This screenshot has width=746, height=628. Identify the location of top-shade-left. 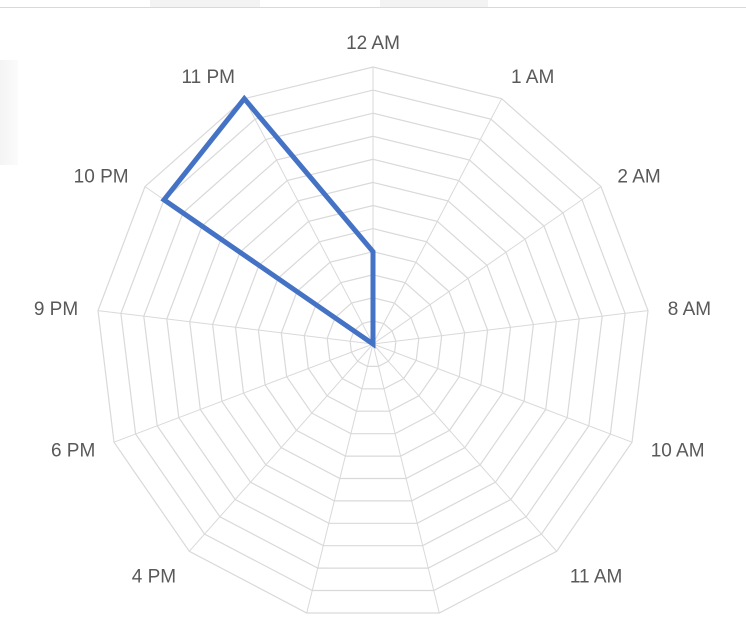
(205, 3).